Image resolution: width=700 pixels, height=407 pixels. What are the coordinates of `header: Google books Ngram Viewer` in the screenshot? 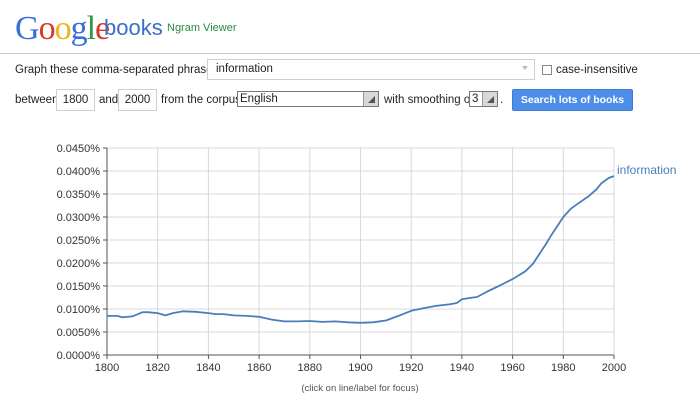 It's located at (350, 26).